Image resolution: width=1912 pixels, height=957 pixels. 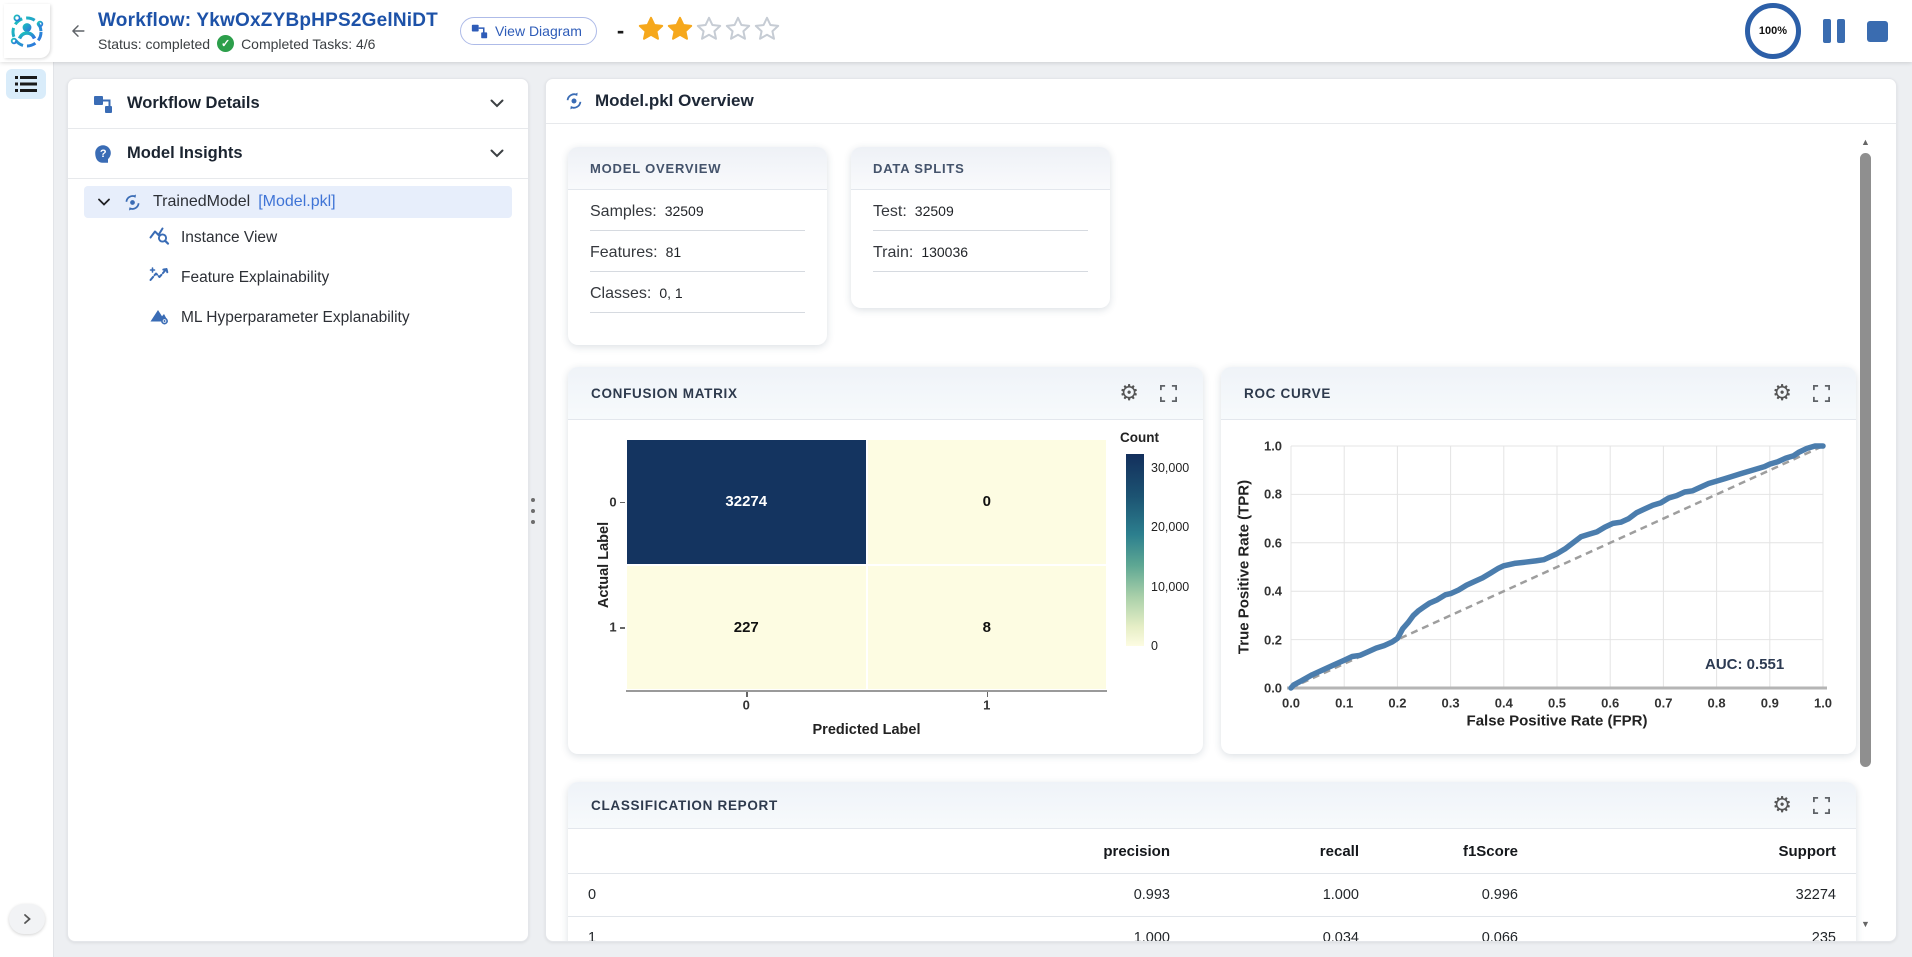 What do you see at coordinates (866, 565) in the screenshot?
I see `heatmap-plot: 32274 0 227 8` at bounding box center [866, 565].